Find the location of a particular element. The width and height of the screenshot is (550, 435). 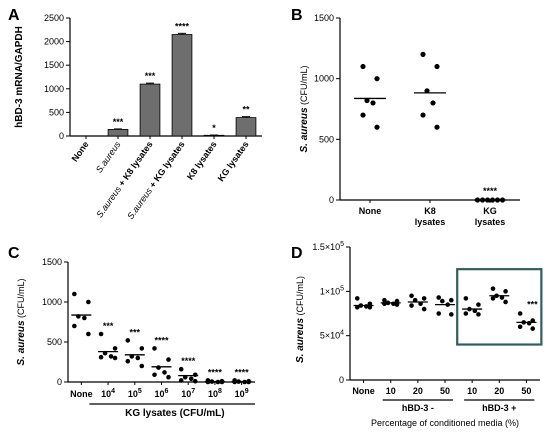

y-tick-label: 1×10⁵ is located at coordinates (332, 290).